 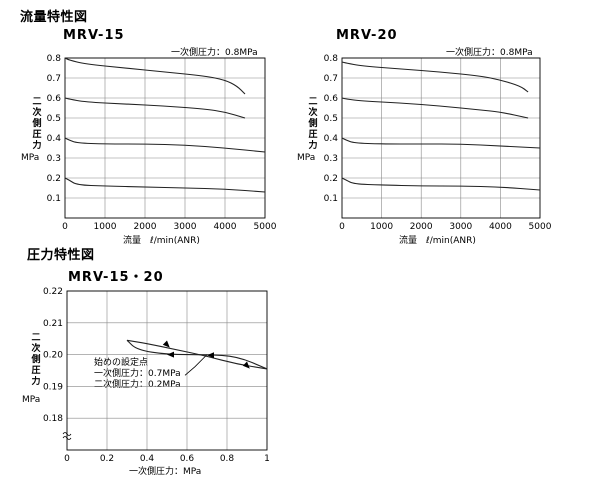 I want to click on setpoint-primary: 一次側圧力：0.7MPa, so click(x=137, y=374).